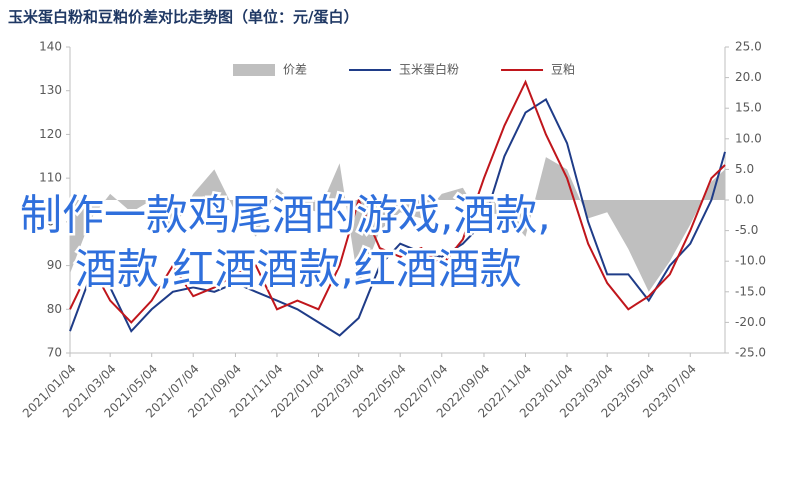  What do you see at coordinates (748, 138) in the screenshot?
I see `y2-tick-label: 10.0` at bounding box center [748, 138].